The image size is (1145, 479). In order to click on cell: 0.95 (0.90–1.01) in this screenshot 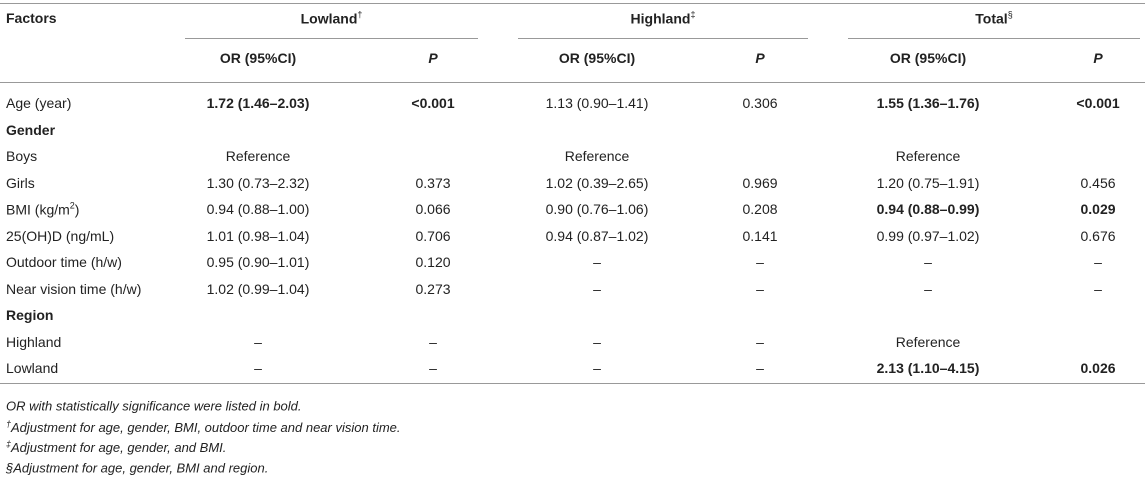, I will do `click(258, 262)`.